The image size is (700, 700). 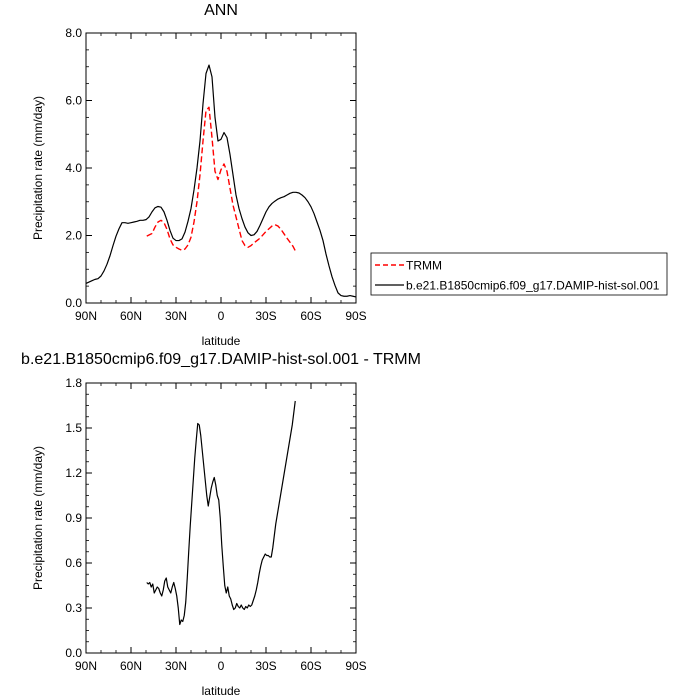 I want to click on series-line-trmm, so click(x=221, y=179).